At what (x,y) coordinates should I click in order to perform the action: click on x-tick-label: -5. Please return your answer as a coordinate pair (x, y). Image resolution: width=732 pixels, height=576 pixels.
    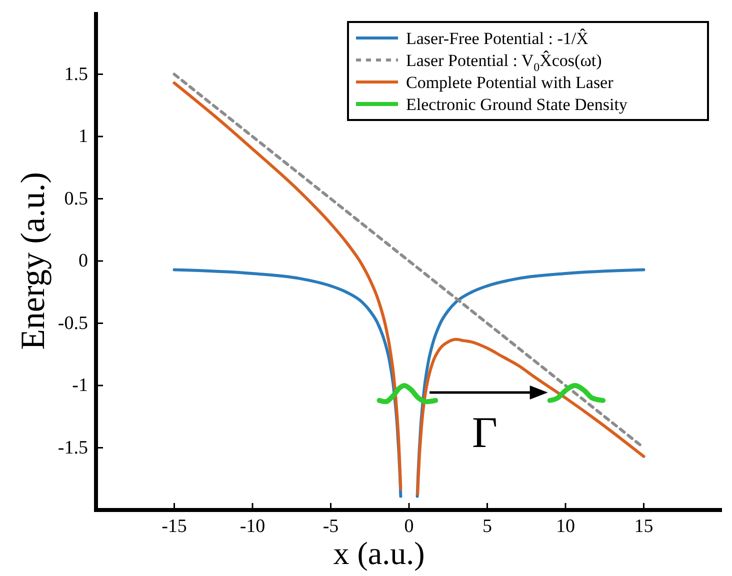
    Looking at the image, I should click on (330, 526).